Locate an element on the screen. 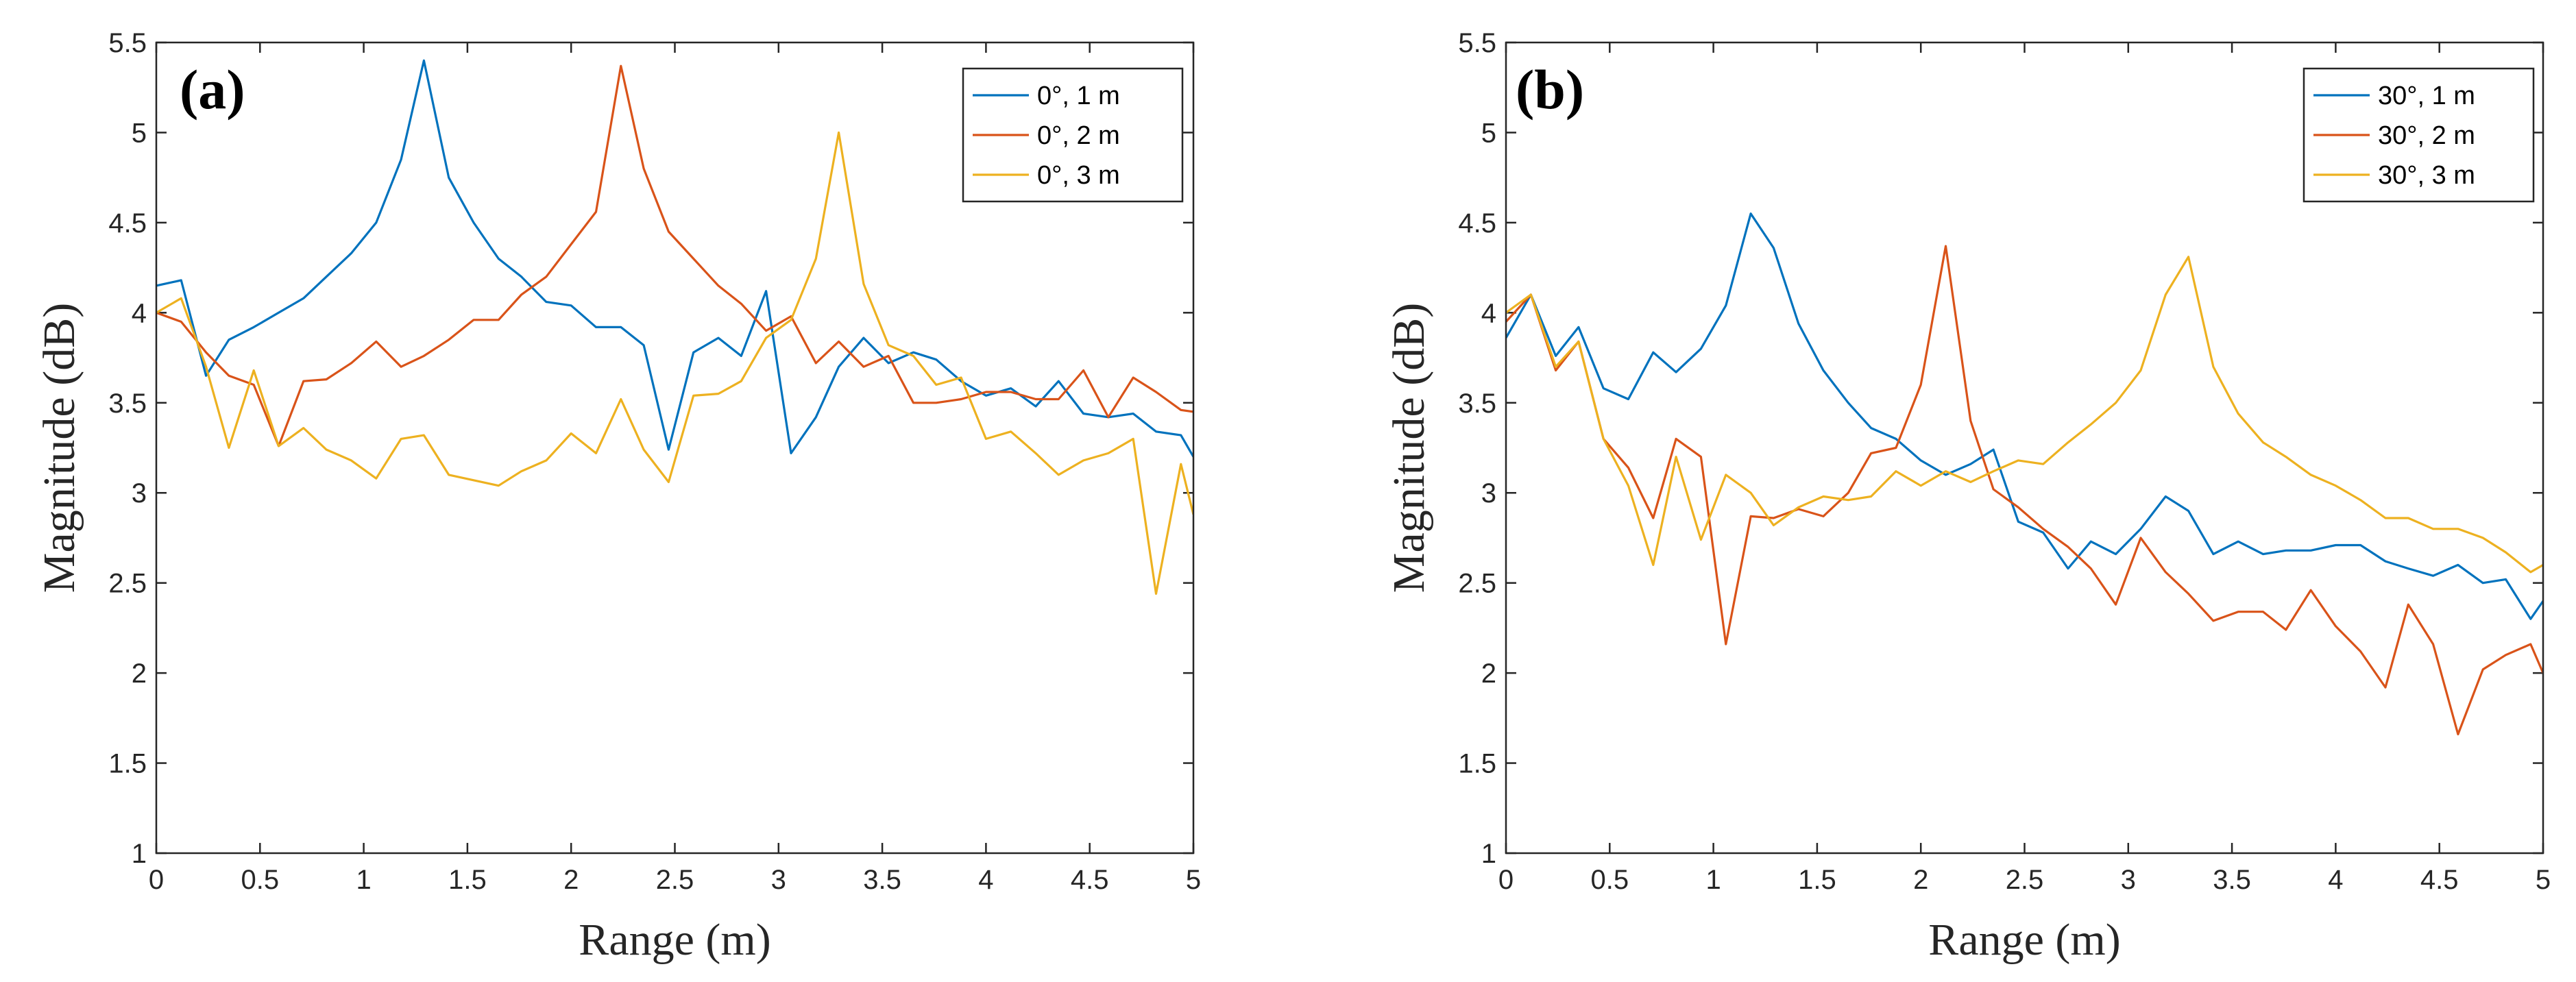 The width and height of the screenshot is (2576, 982). legend-label-a-2: 0°, 2 m is located at coordinates (1078, 135).